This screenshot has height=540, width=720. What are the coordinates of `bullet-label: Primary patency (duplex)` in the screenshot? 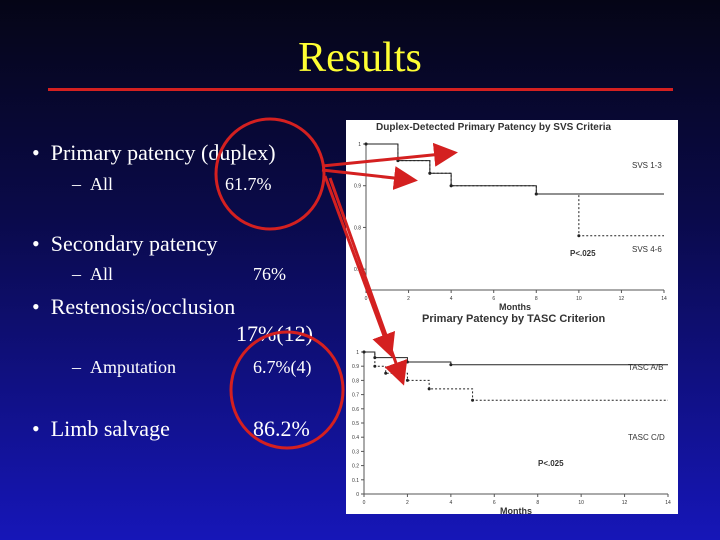 It's located at (163, 152).